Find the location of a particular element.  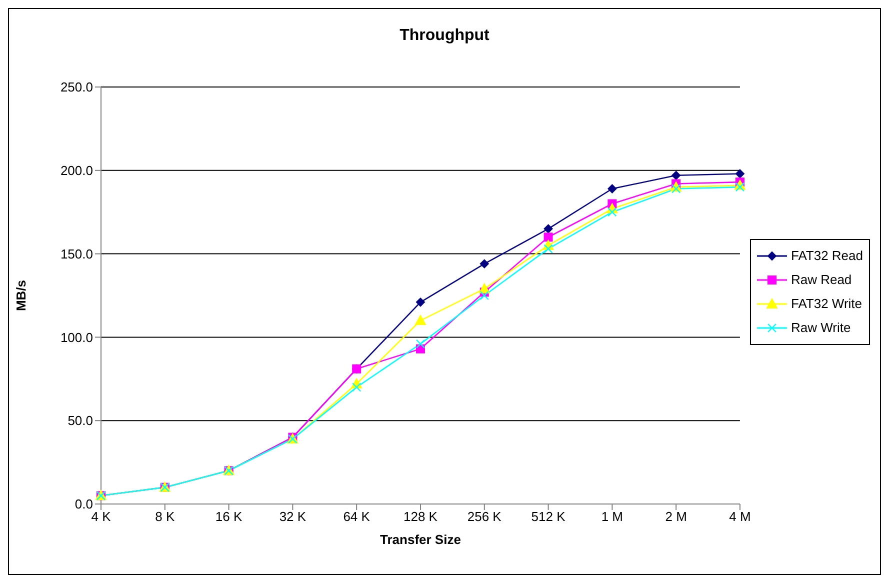

chart-title: Throughput is located at coordinates (444, 36).